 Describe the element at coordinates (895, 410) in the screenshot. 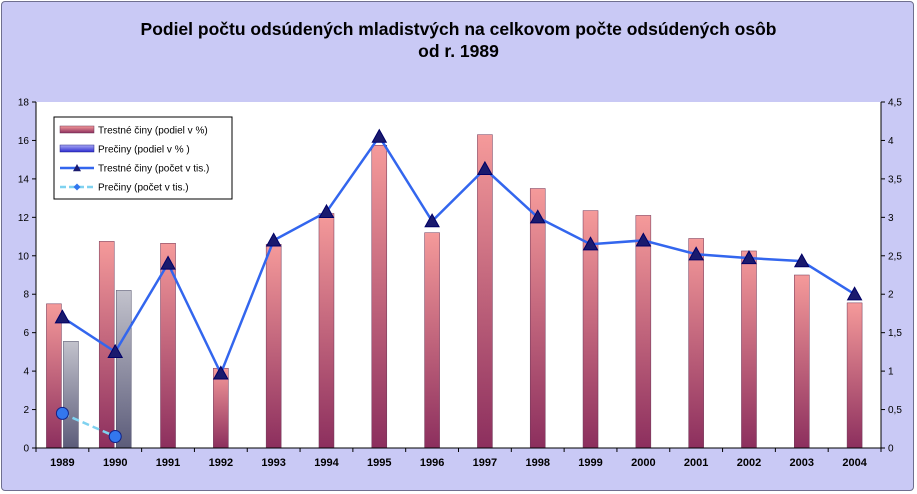

I see `y-right-tick-label: 0,5` at that location.